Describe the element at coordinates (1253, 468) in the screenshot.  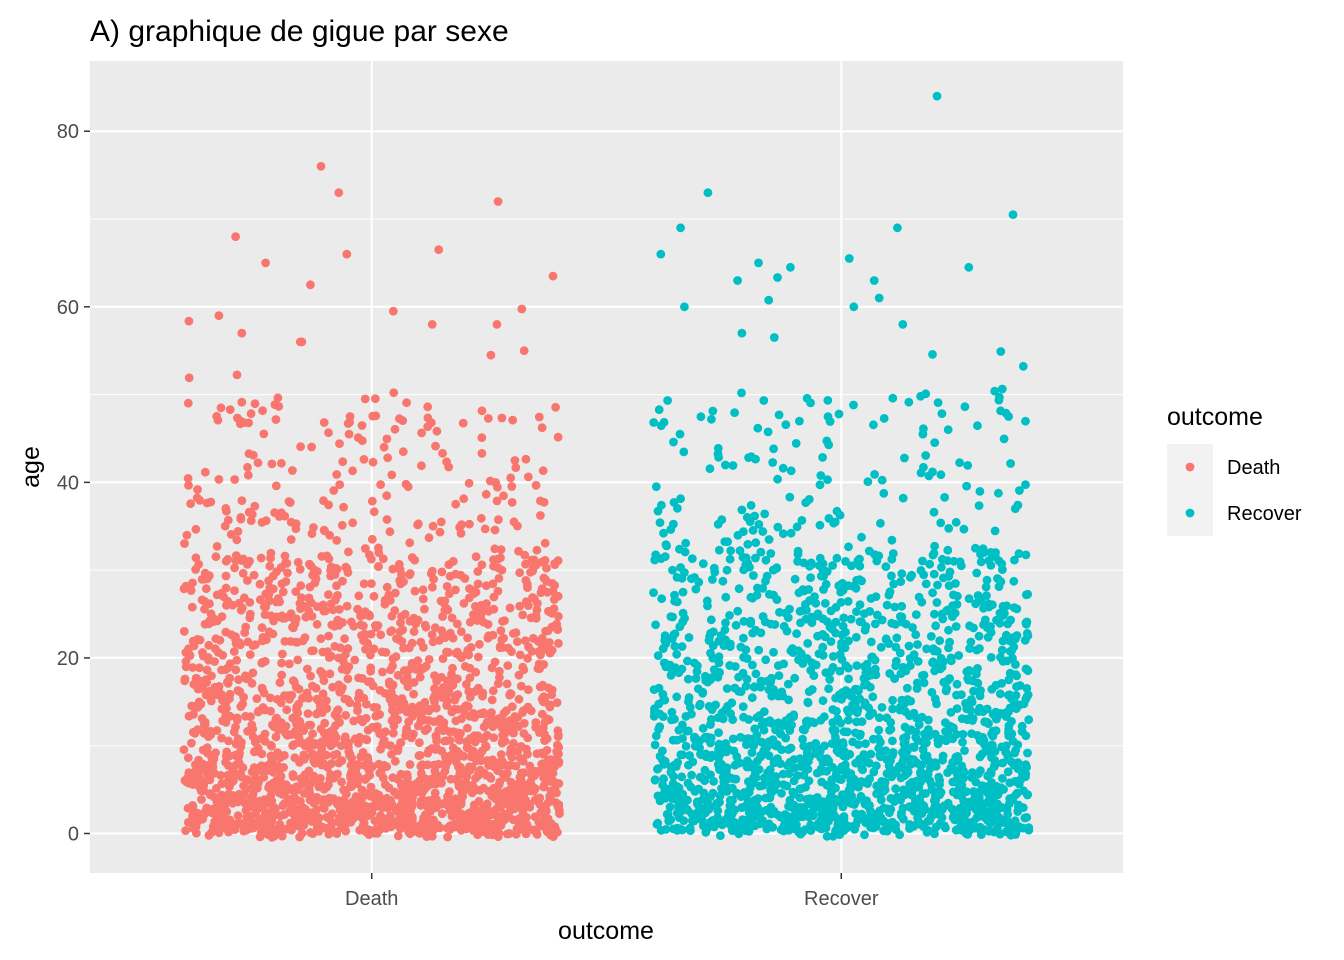
I see `legend-label-death: Death` at that location.